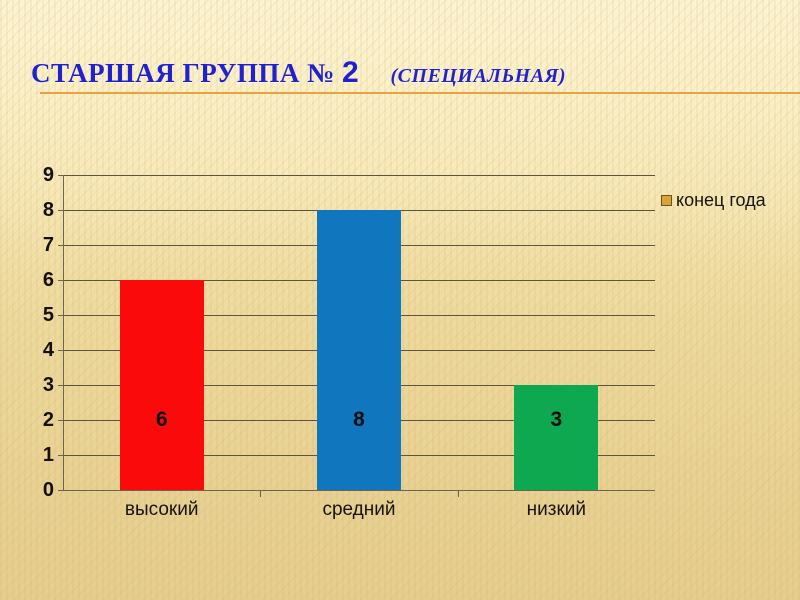 Image resolution: width=800 pixels, height=600 pixels. I want to click on x-axis-category-label: средний, so click(359, 509).